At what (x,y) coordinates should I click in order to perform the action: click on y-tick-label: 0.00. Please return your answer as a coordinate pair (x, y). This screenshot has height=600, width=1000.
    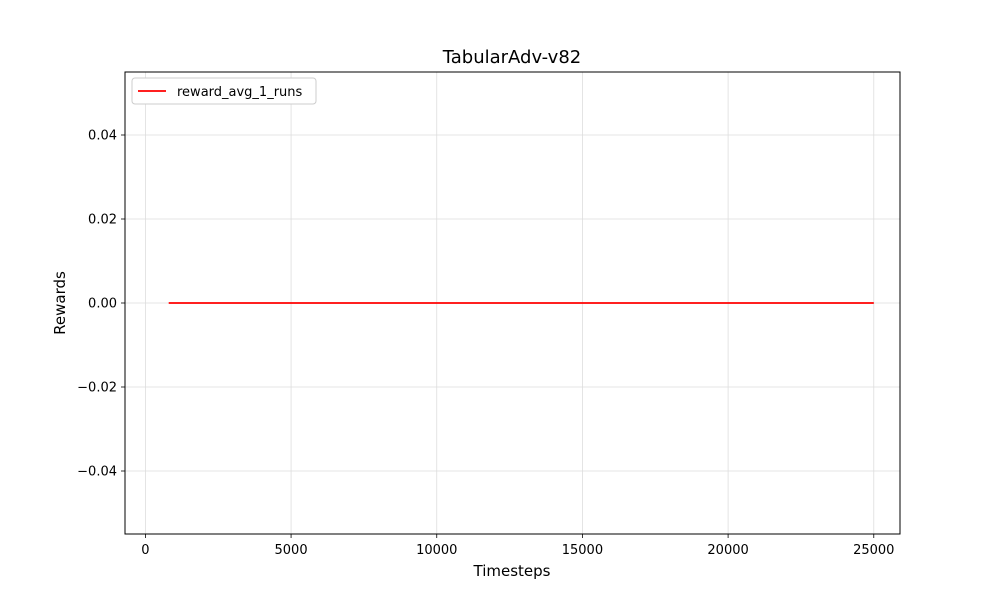
    Looking at the image, I should click on (102, 304).